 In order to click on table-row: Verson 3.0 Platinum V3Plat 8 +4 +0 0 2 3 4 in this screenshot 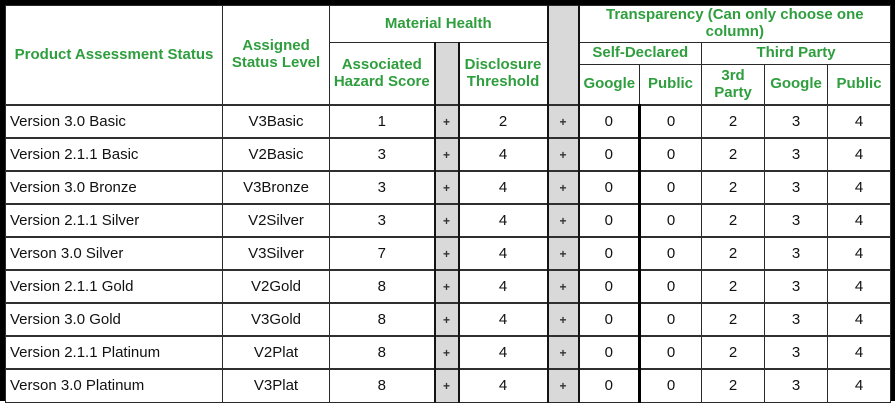, I will do `click(448, 385)`.